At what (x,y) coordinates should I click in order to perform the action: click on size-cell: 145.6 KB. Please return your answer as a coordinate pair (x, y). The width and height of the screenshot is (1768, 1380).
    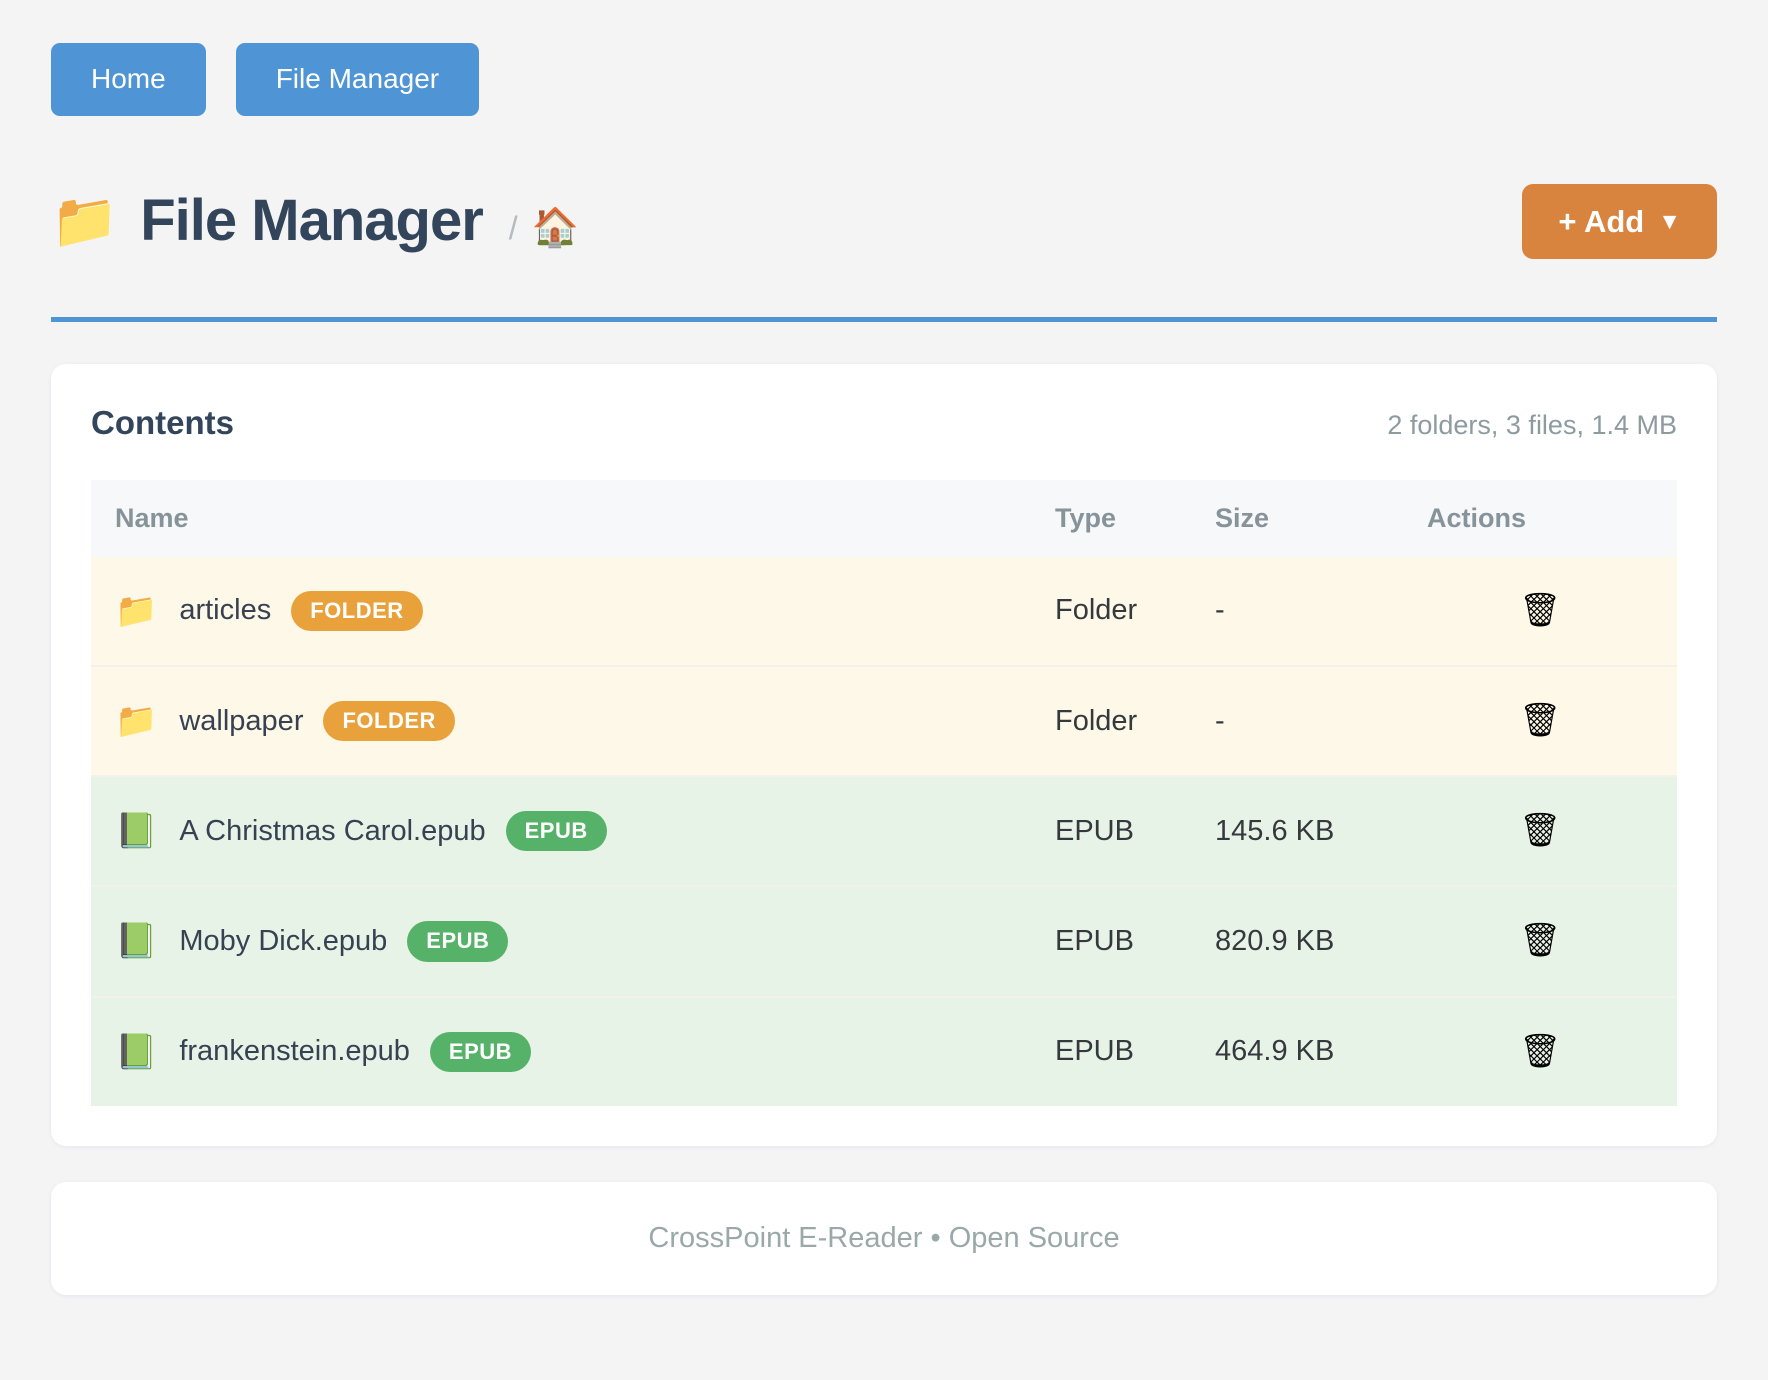
    Looking at the image, I should click on (1297, 830).